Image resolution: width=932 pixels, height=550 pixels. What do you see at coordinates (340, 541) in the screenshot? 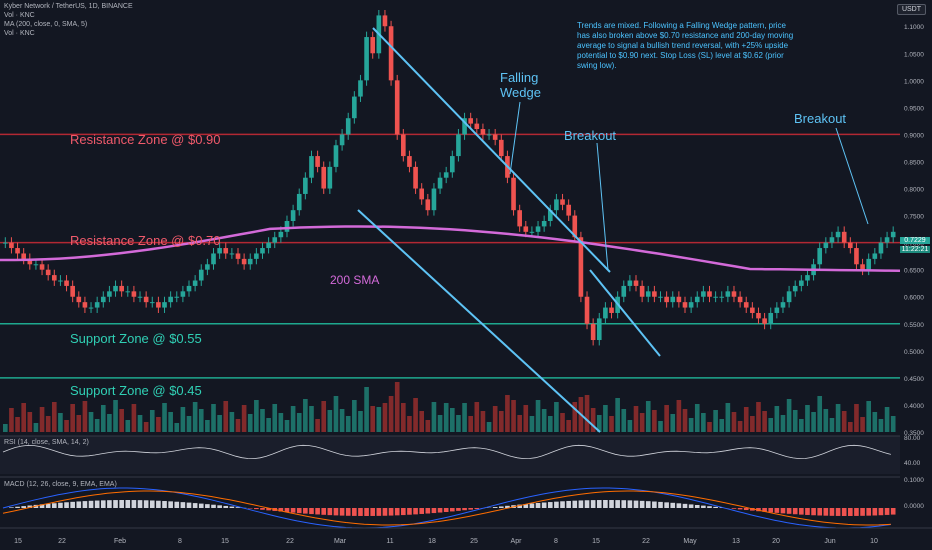
I see `x-tick-label: Mar` at bounding box center [340, 541].